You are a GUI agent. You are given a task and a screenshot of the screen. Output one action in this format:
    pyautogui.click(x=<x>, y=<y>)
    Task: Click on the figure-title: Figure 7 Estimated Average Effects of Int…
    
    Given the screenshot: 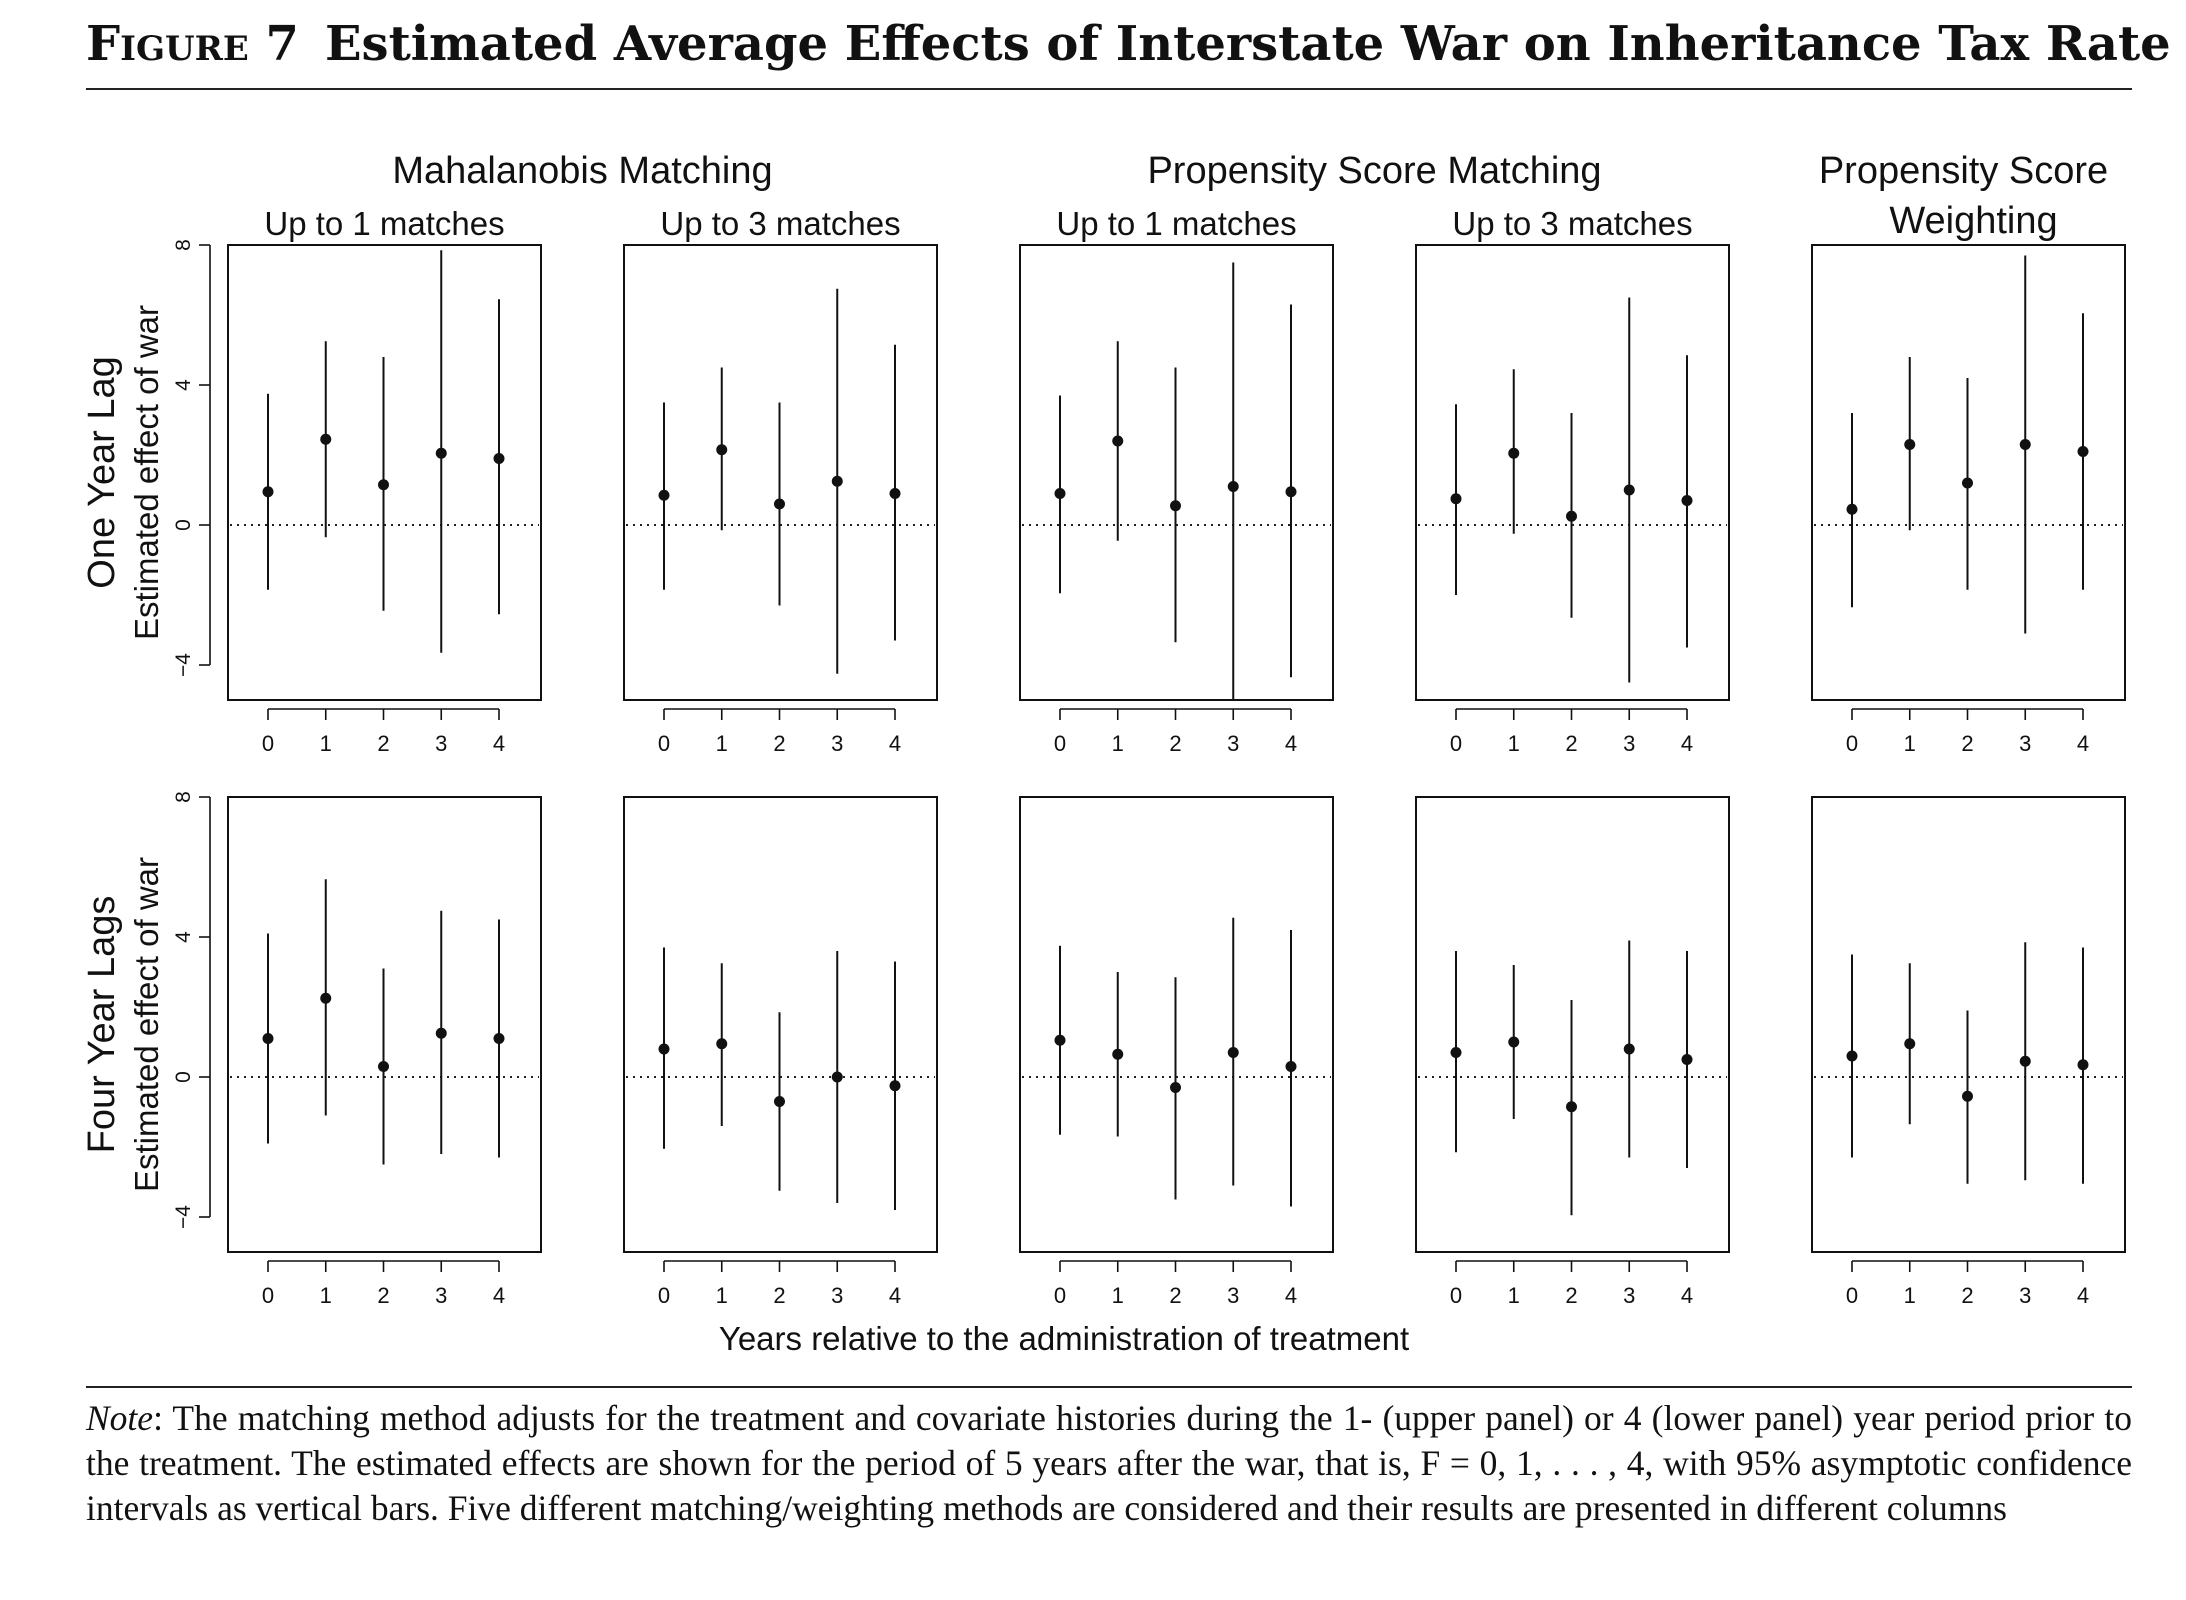 What is the action you would take?
    pyautogui.click(x=1128, y=44)
    